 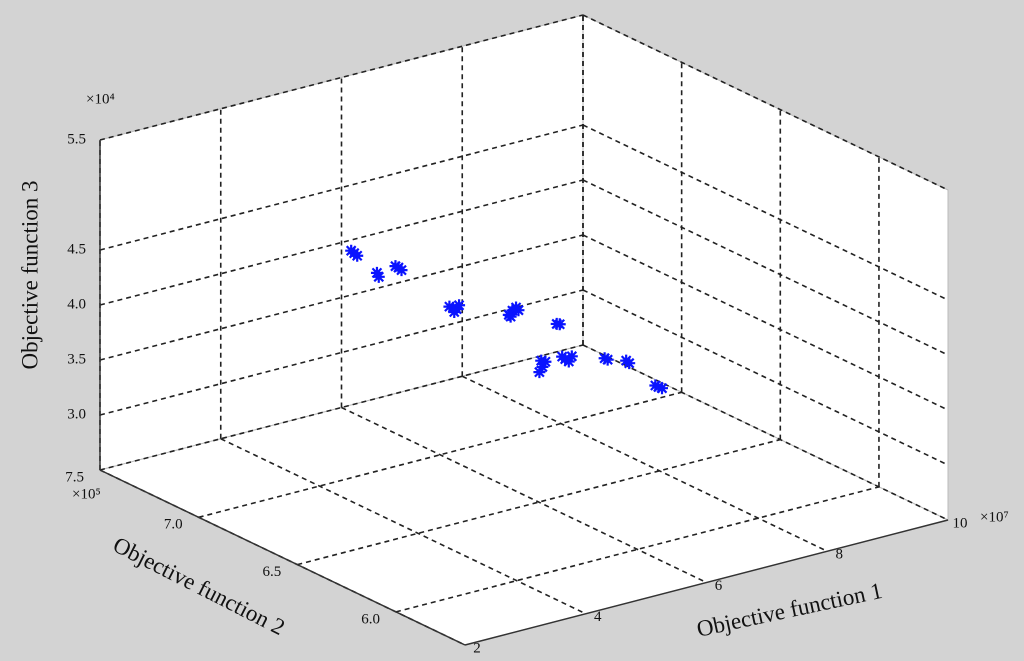 What do you see at coordinates (994, 517) in the screenshot?
I see `x-multiplier: ×10⁷` at bounding box center [994, 517].